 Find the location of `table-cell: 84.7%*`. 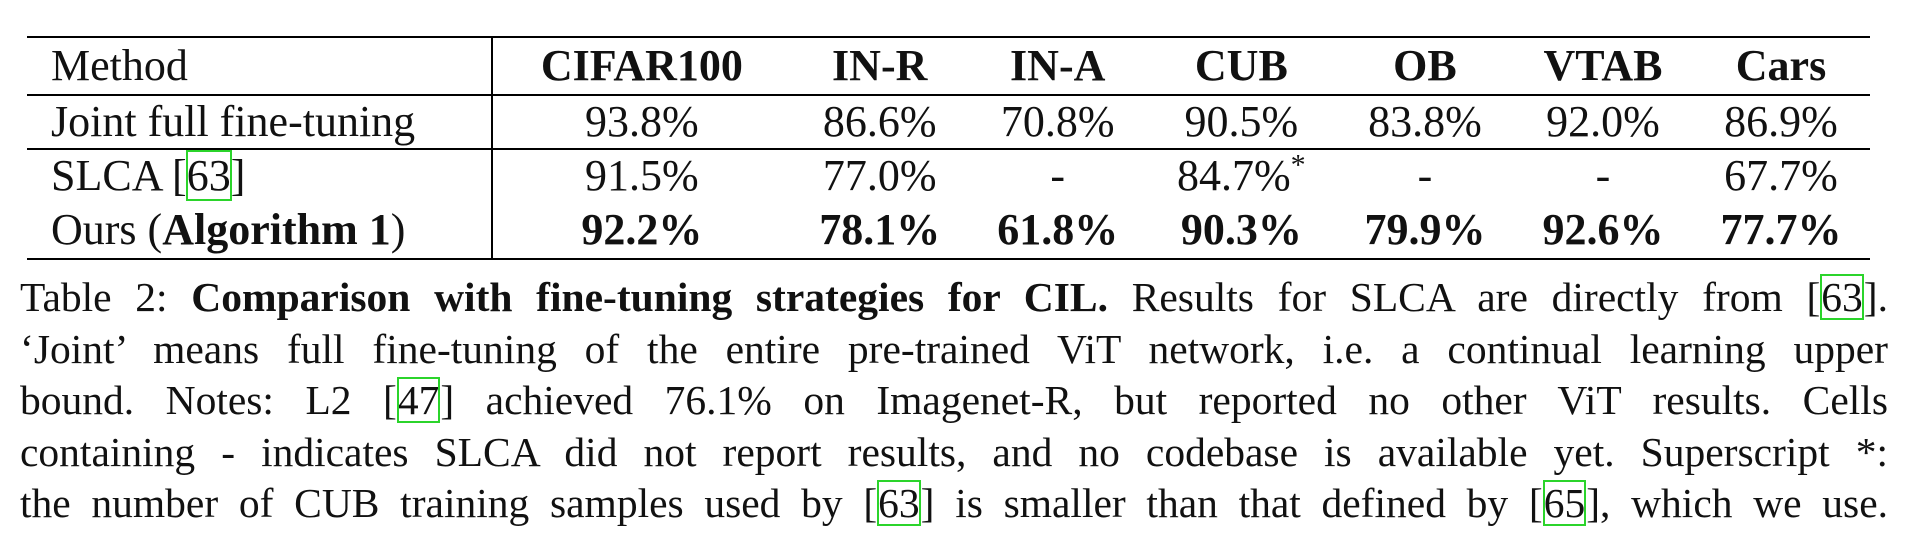

table-cell: 84.7%* is located at coordinates (1241, 175).